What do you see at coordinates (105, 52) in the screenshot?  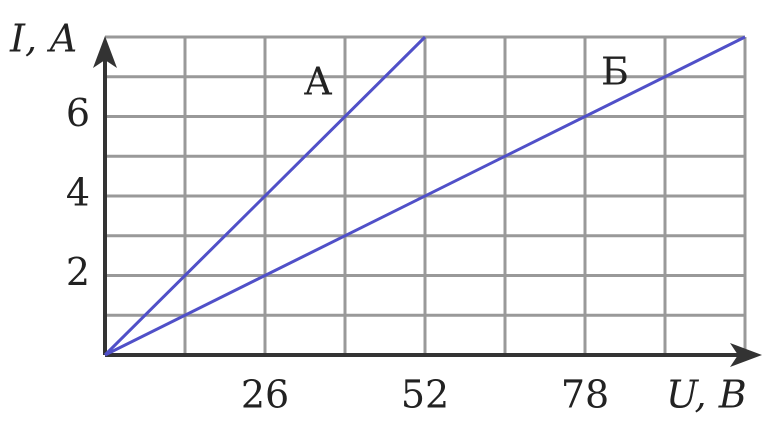 I see `y-axis-arrow` at bounding box center [105, 52].